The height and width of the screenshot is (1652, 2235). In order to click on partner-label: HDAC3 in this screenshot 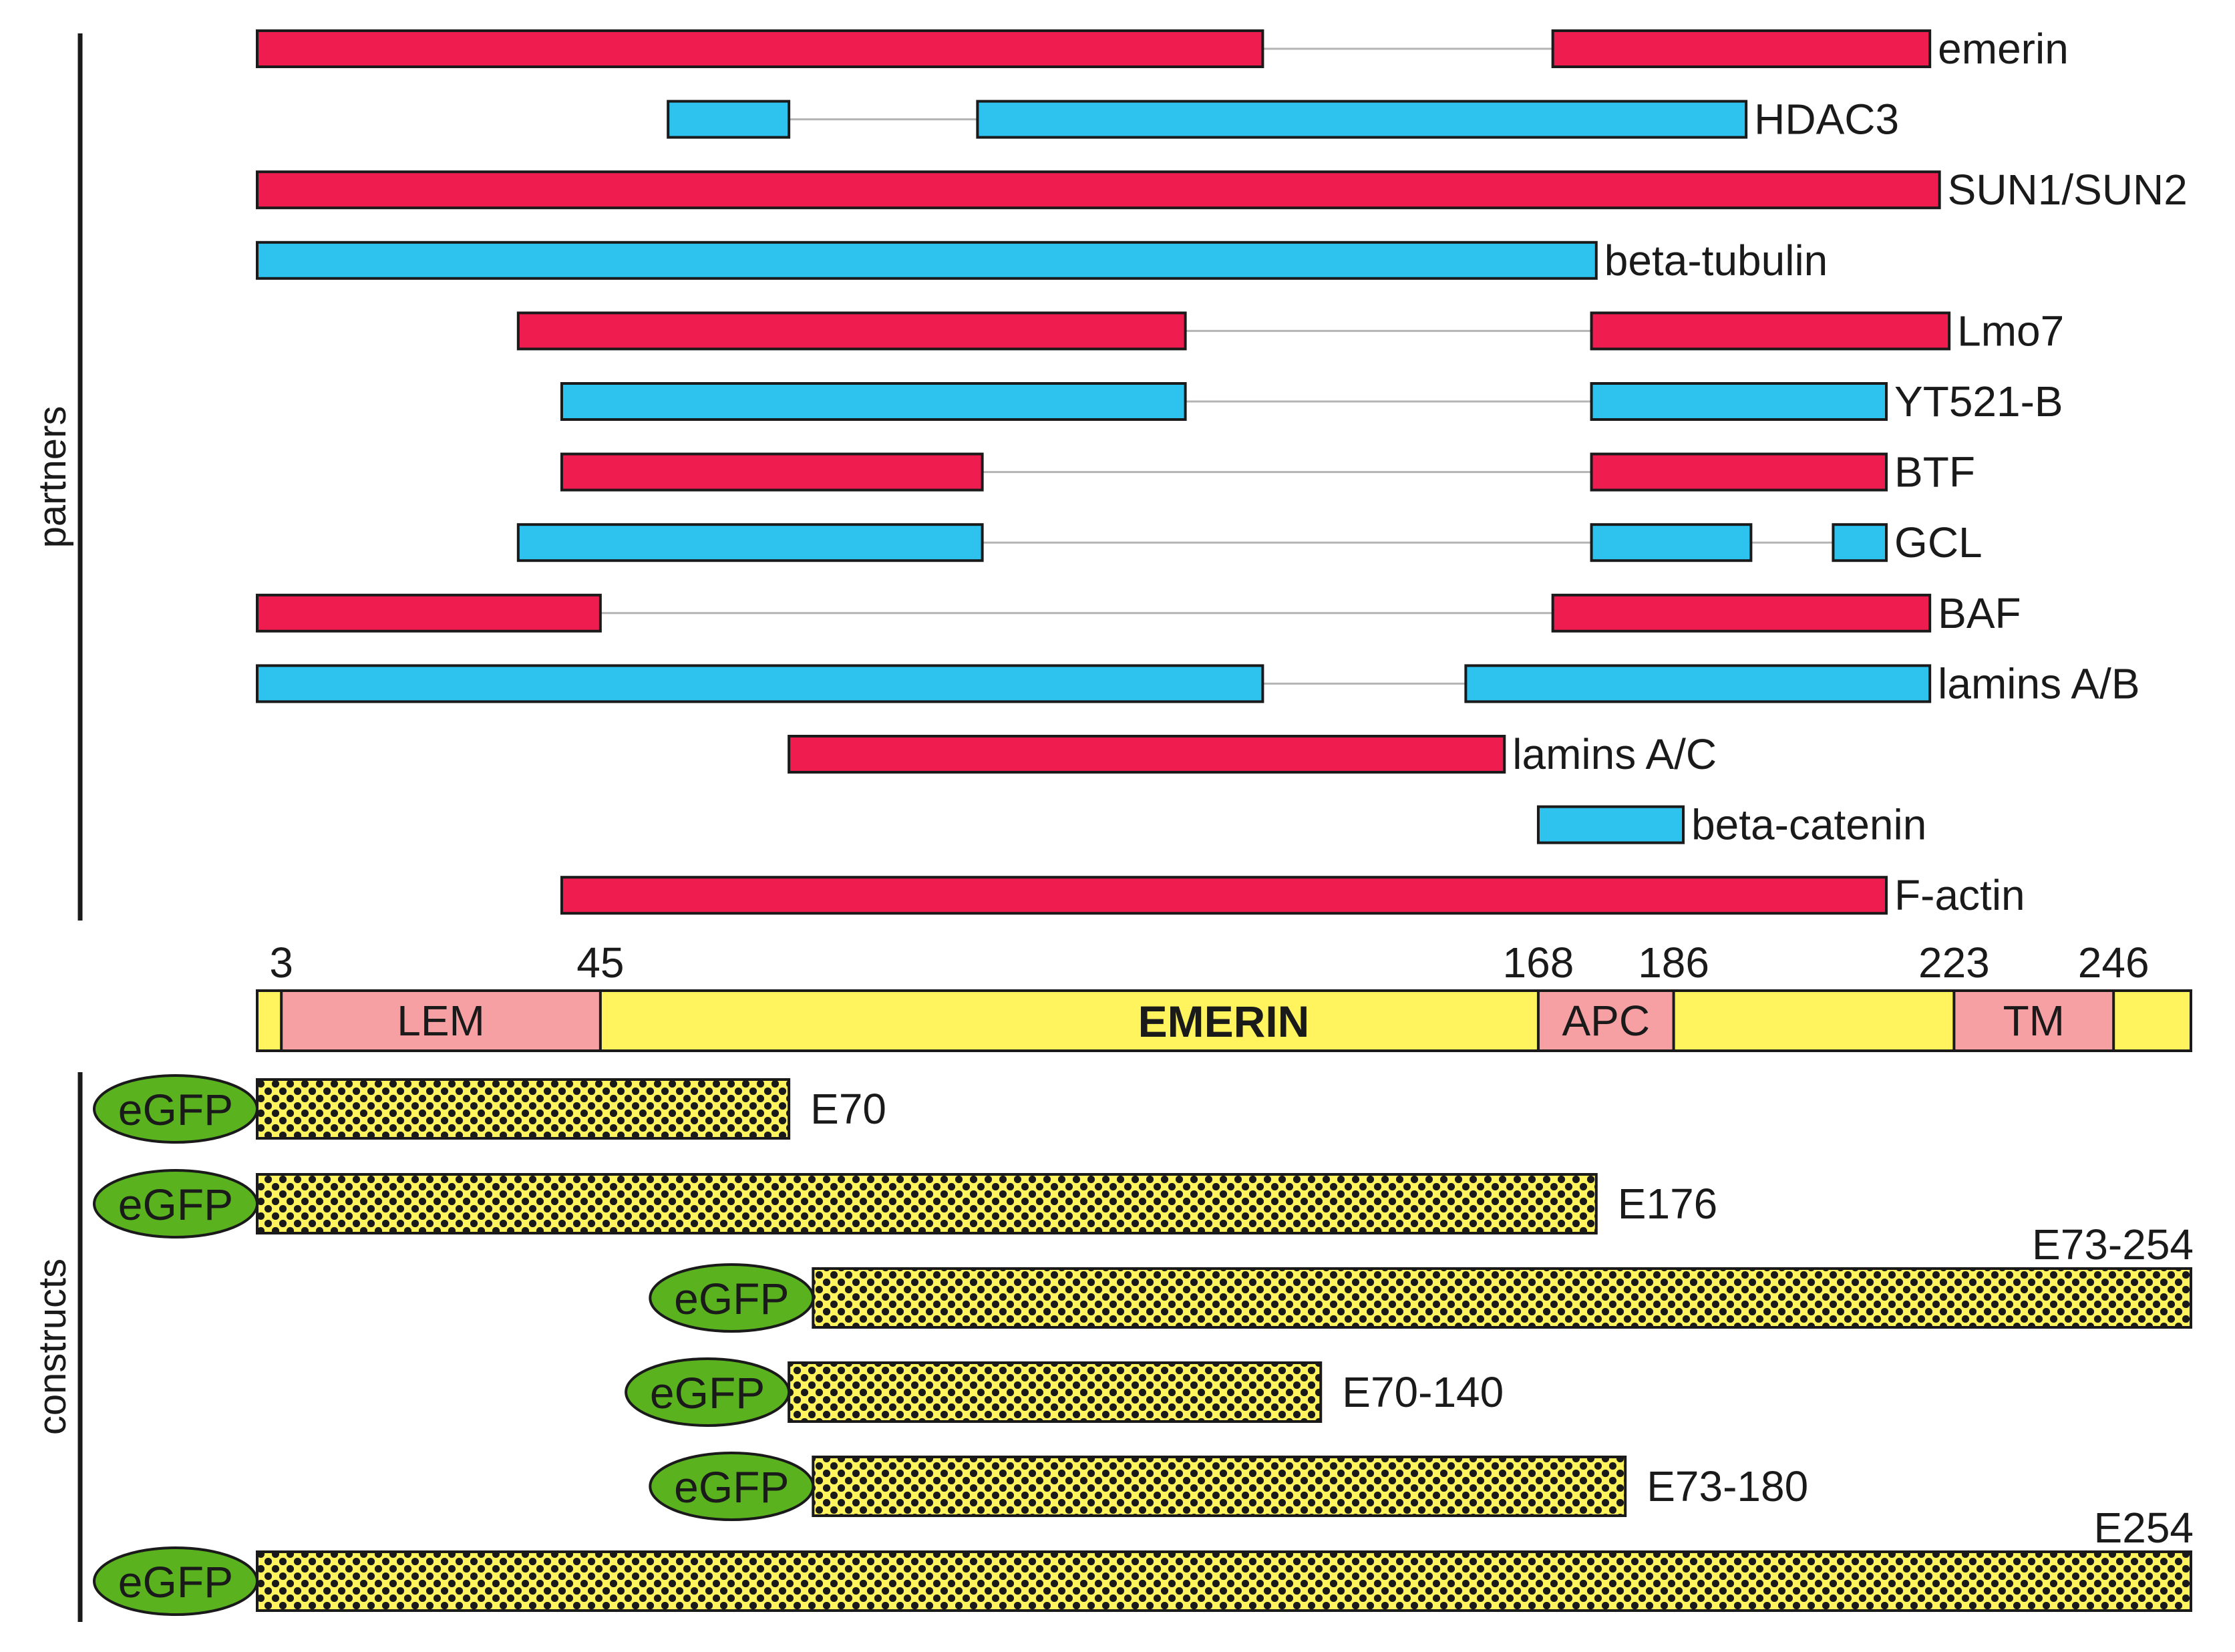, I will do `click(1827, 120)`.